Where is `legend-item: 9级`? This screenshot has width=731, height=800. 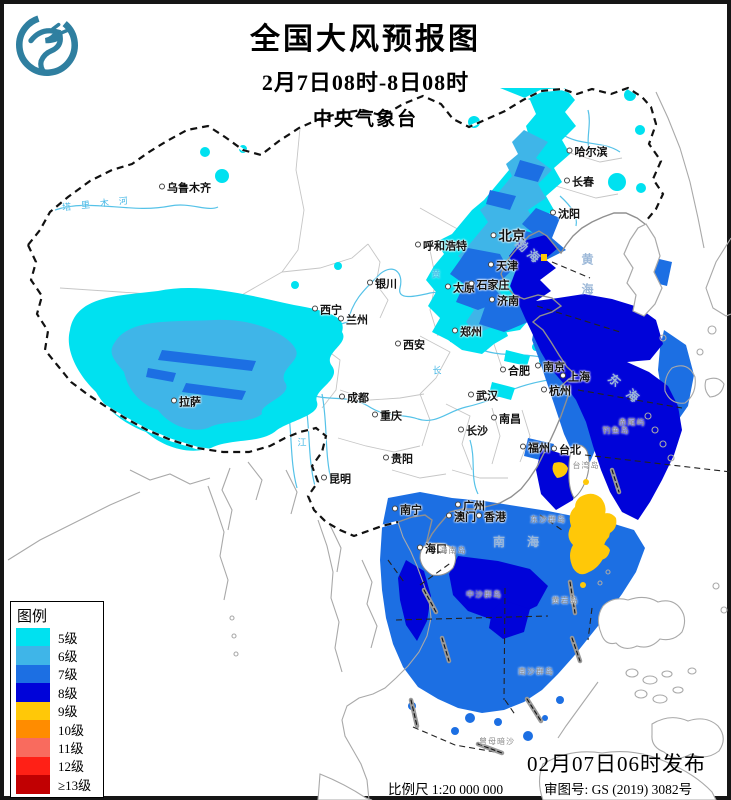 legend-item: 9级 is located at coordinates (59, 710).